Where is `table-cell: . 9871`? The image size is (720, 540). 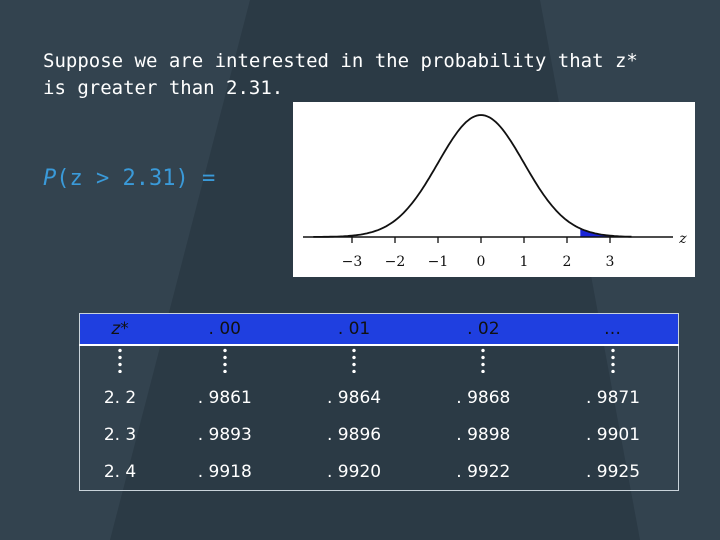 table-cell: . 9871 is located at coordinates (613, 397).